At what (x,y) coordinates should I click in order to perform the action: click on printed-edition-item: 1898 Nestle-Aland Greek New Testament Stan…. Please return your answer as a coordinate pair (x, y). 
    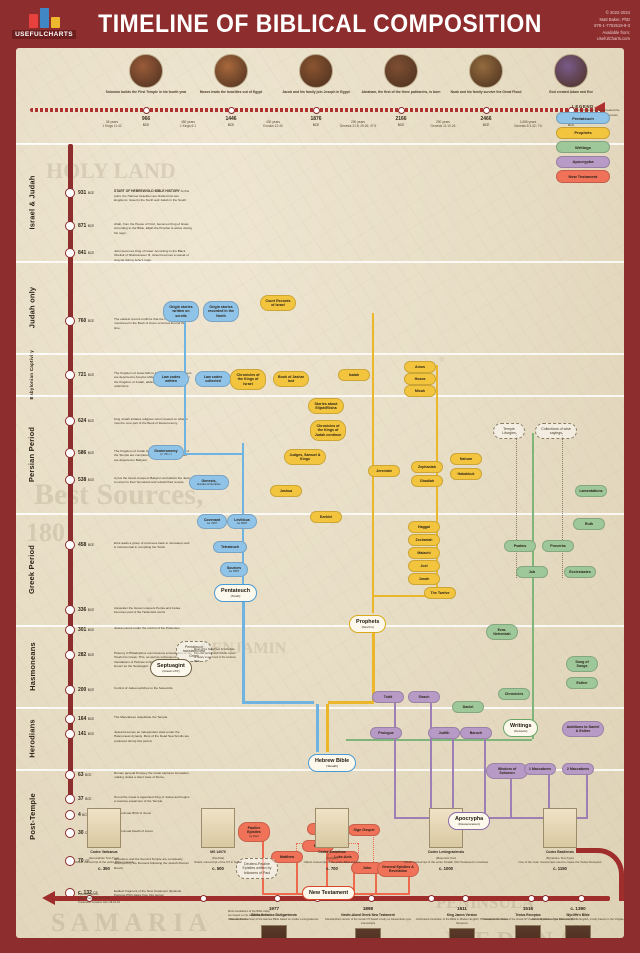
    Looking at the image, I should click on (368, 922).